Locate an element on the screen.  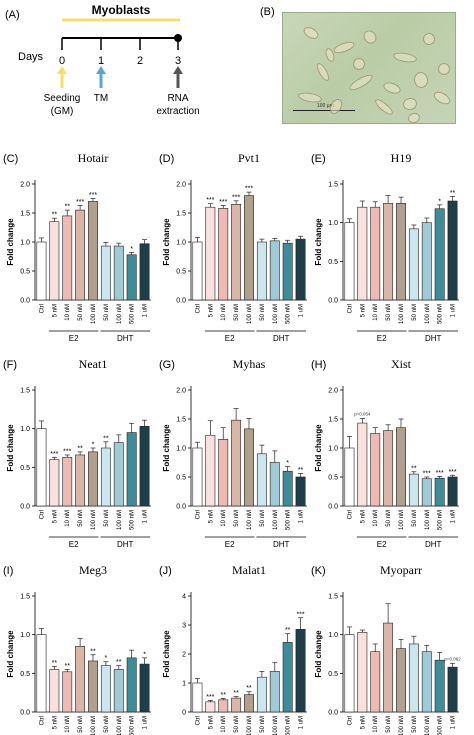
y-tick-label: 2.0 is located at coordinates (181, 185).